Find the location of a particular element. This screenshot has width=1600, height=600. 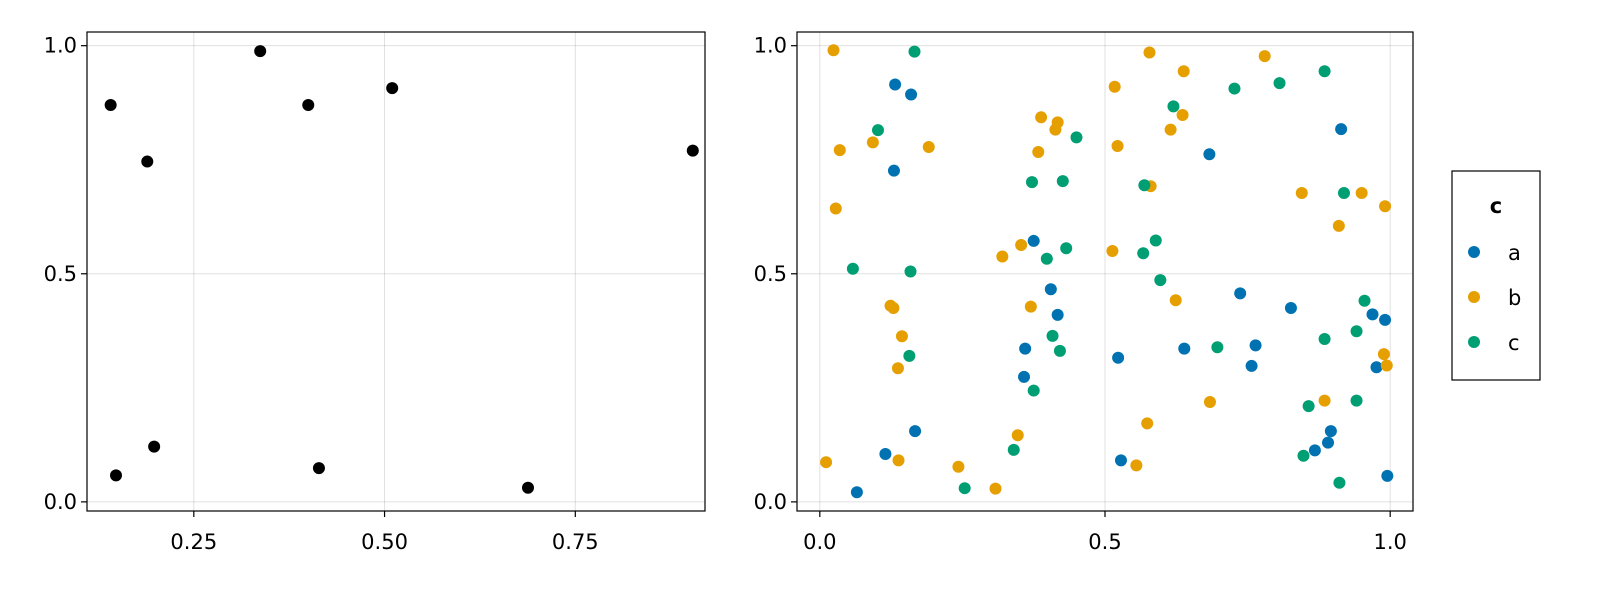

legend-marker-c is located at coordinates (1474, 342).